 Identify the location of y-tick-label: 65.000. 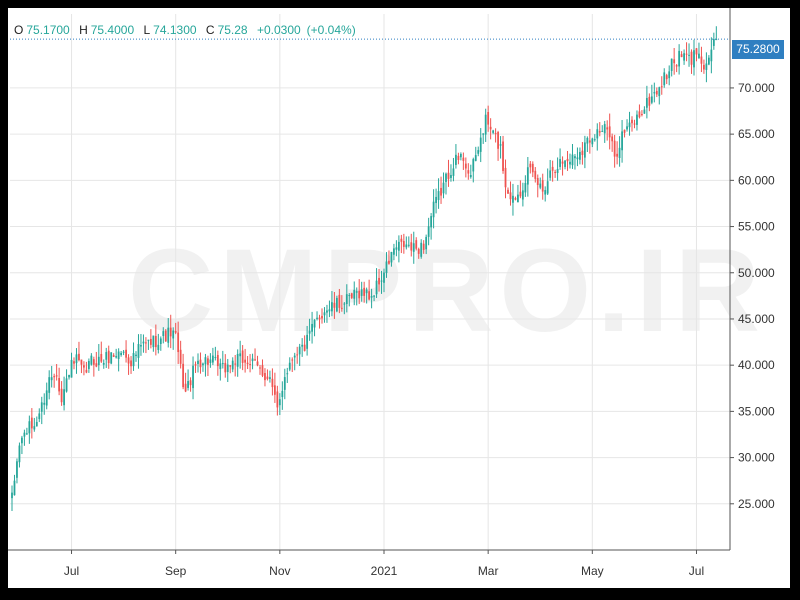
(756, 134).